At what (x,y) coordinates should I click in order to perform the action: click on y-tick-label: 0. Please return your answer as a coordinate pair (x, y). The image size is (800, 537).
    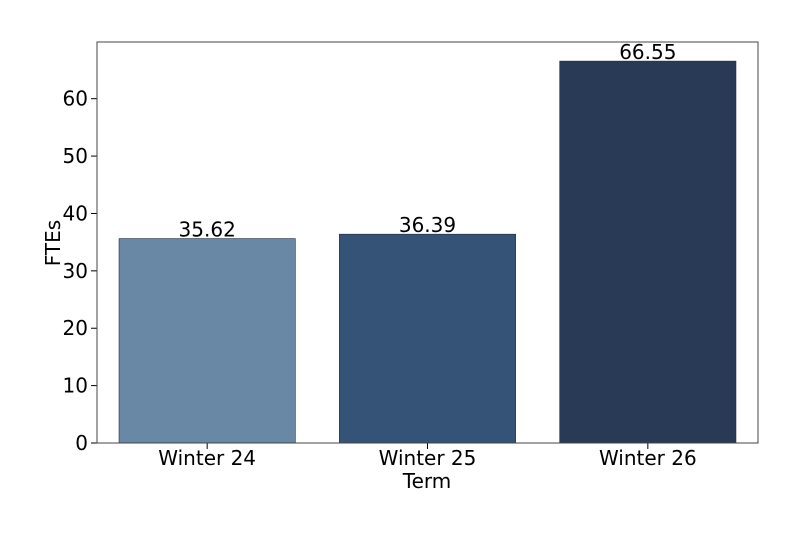
    Looking at the image, I should click on (81, 443).